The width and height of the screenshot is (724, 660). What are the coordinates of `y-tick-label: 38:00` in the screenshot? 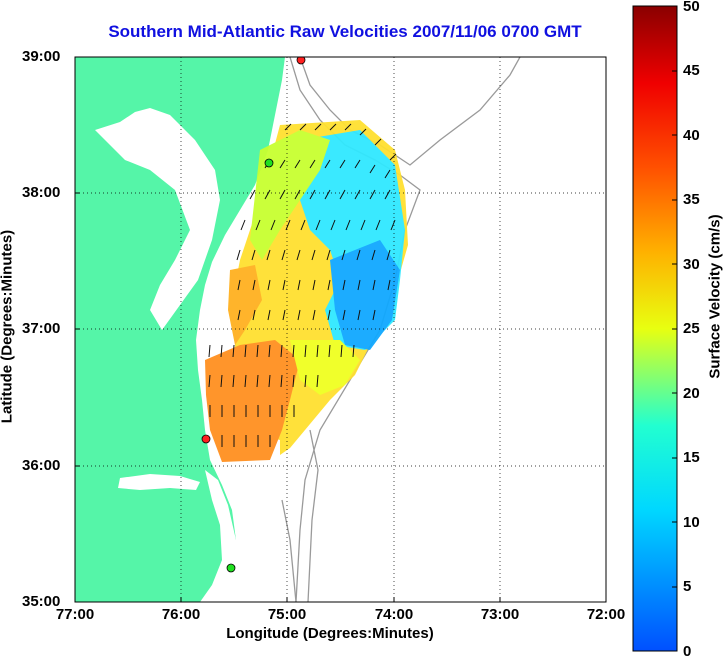 It's located at (41, 192).